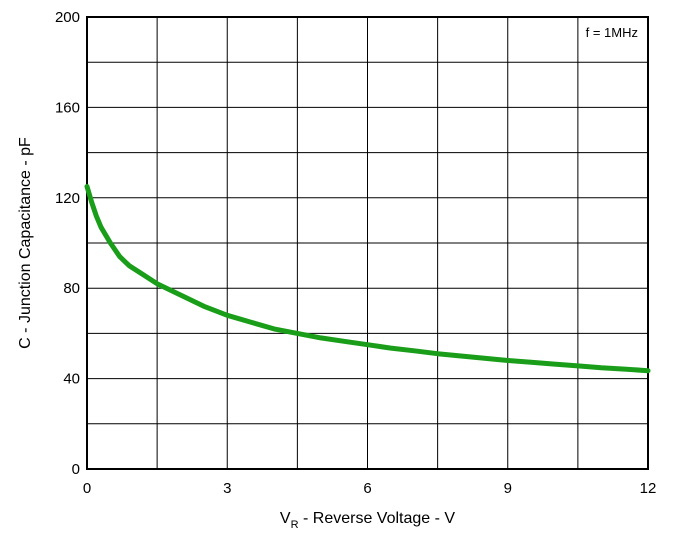 Image resolution: width=678 pixels, height=533 pixels. Describe the element at coordinates (648, 488) in the screenshot. I see `x-tick-label: 12` at that location.